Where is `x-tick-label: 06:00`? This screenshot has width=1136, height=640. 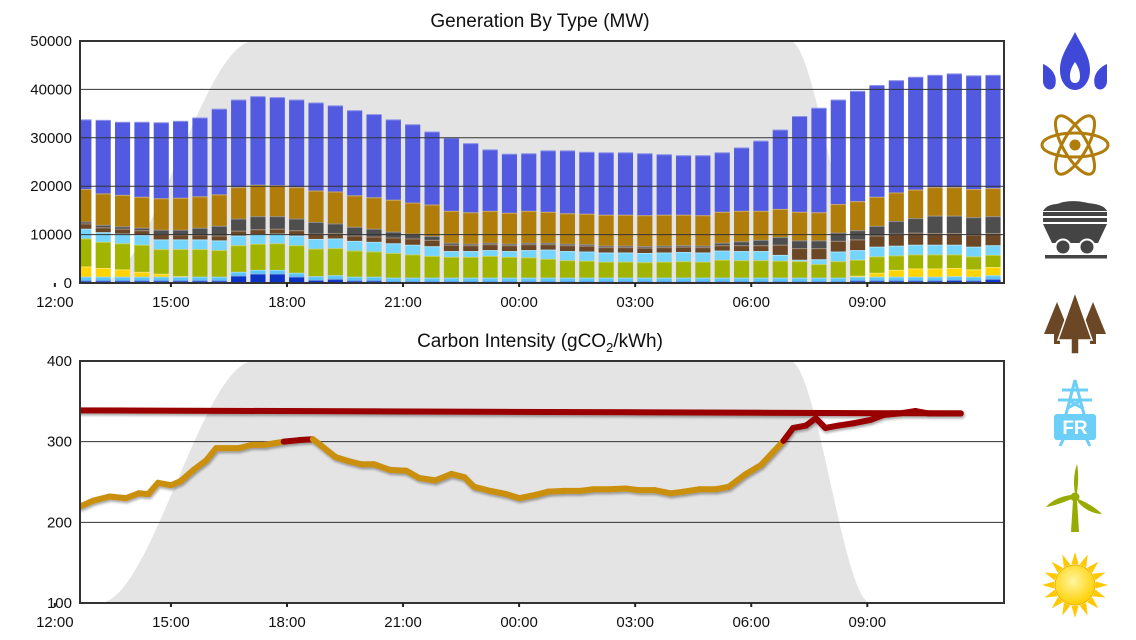 x-tick-label: 06:00 is located at coordinates (751, 302).